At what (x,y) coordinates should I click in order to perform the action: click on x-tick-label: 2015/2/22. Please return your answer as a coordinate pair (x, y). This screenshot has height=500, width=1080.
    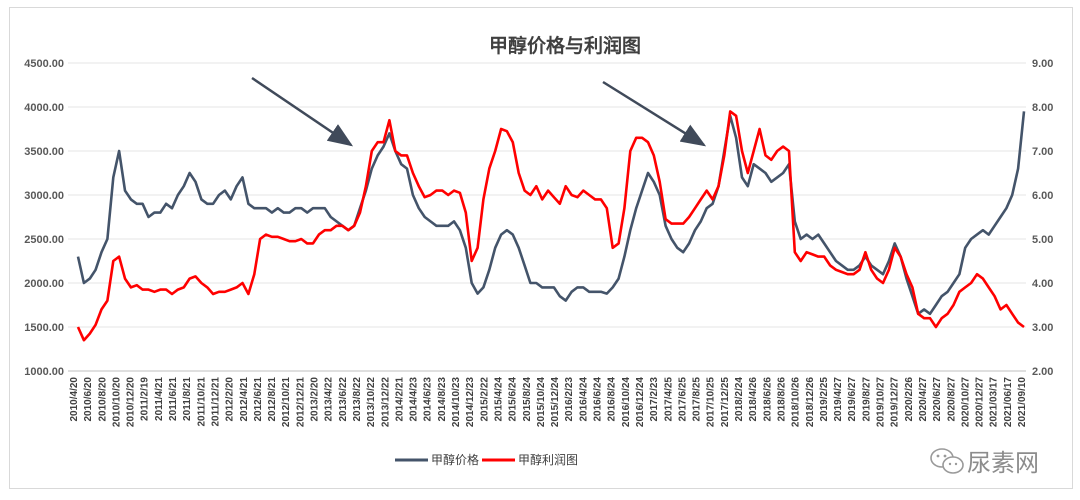
    Looking at the image, I should click on (484, 399).